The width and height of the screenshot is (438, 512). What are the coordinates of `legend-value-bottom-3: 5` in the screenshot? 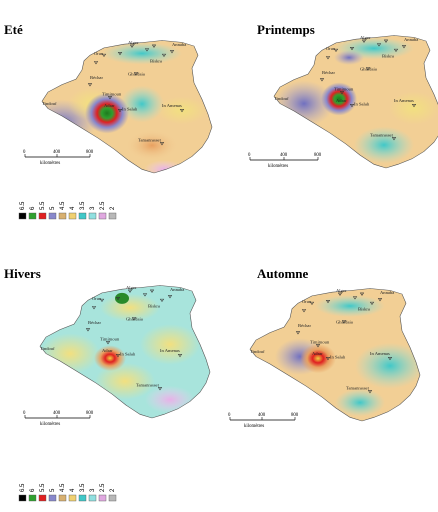 It's located at (53, 490).